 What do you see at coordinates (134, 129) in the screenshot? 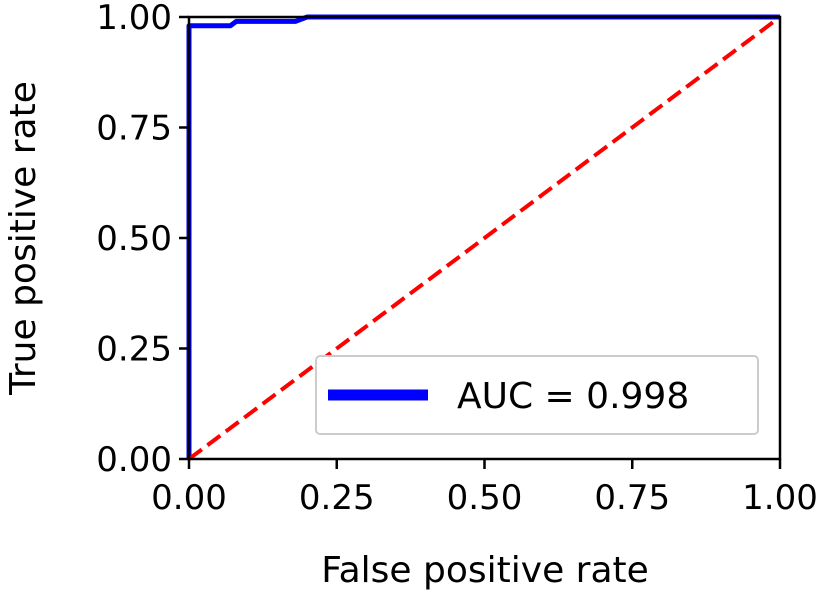
I see `y-tick-label: 0.75` at bounding box center [134, 129].